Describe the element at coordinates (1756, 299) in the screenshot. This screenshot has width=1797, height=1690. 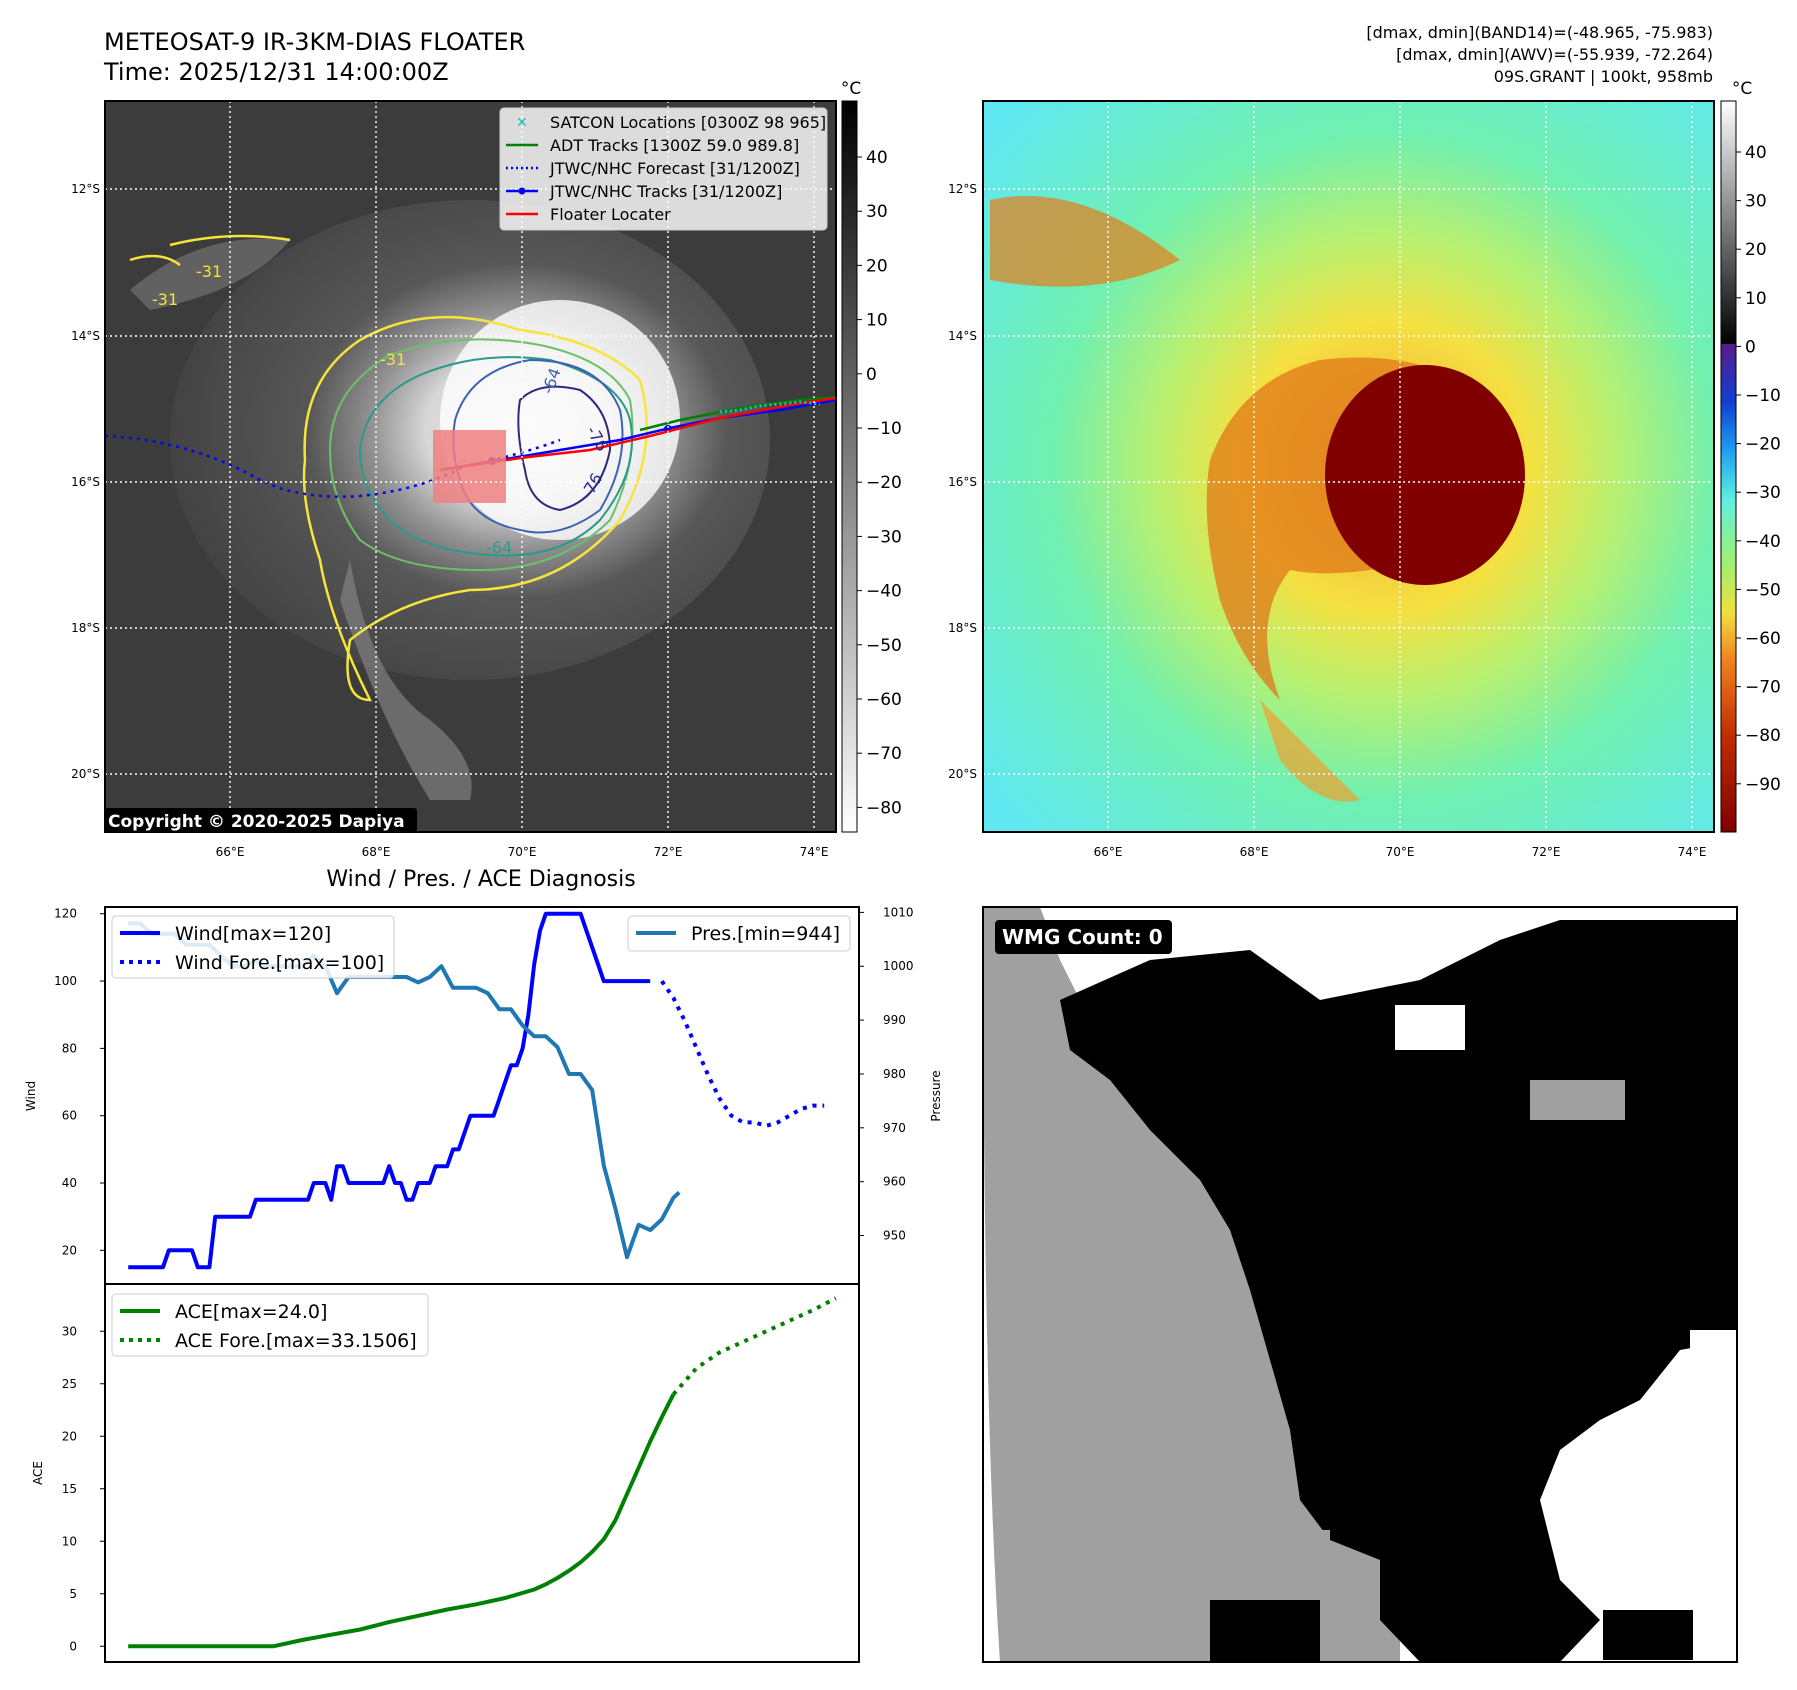
I see `awv-colorbar-tick-label: 10` at that location.